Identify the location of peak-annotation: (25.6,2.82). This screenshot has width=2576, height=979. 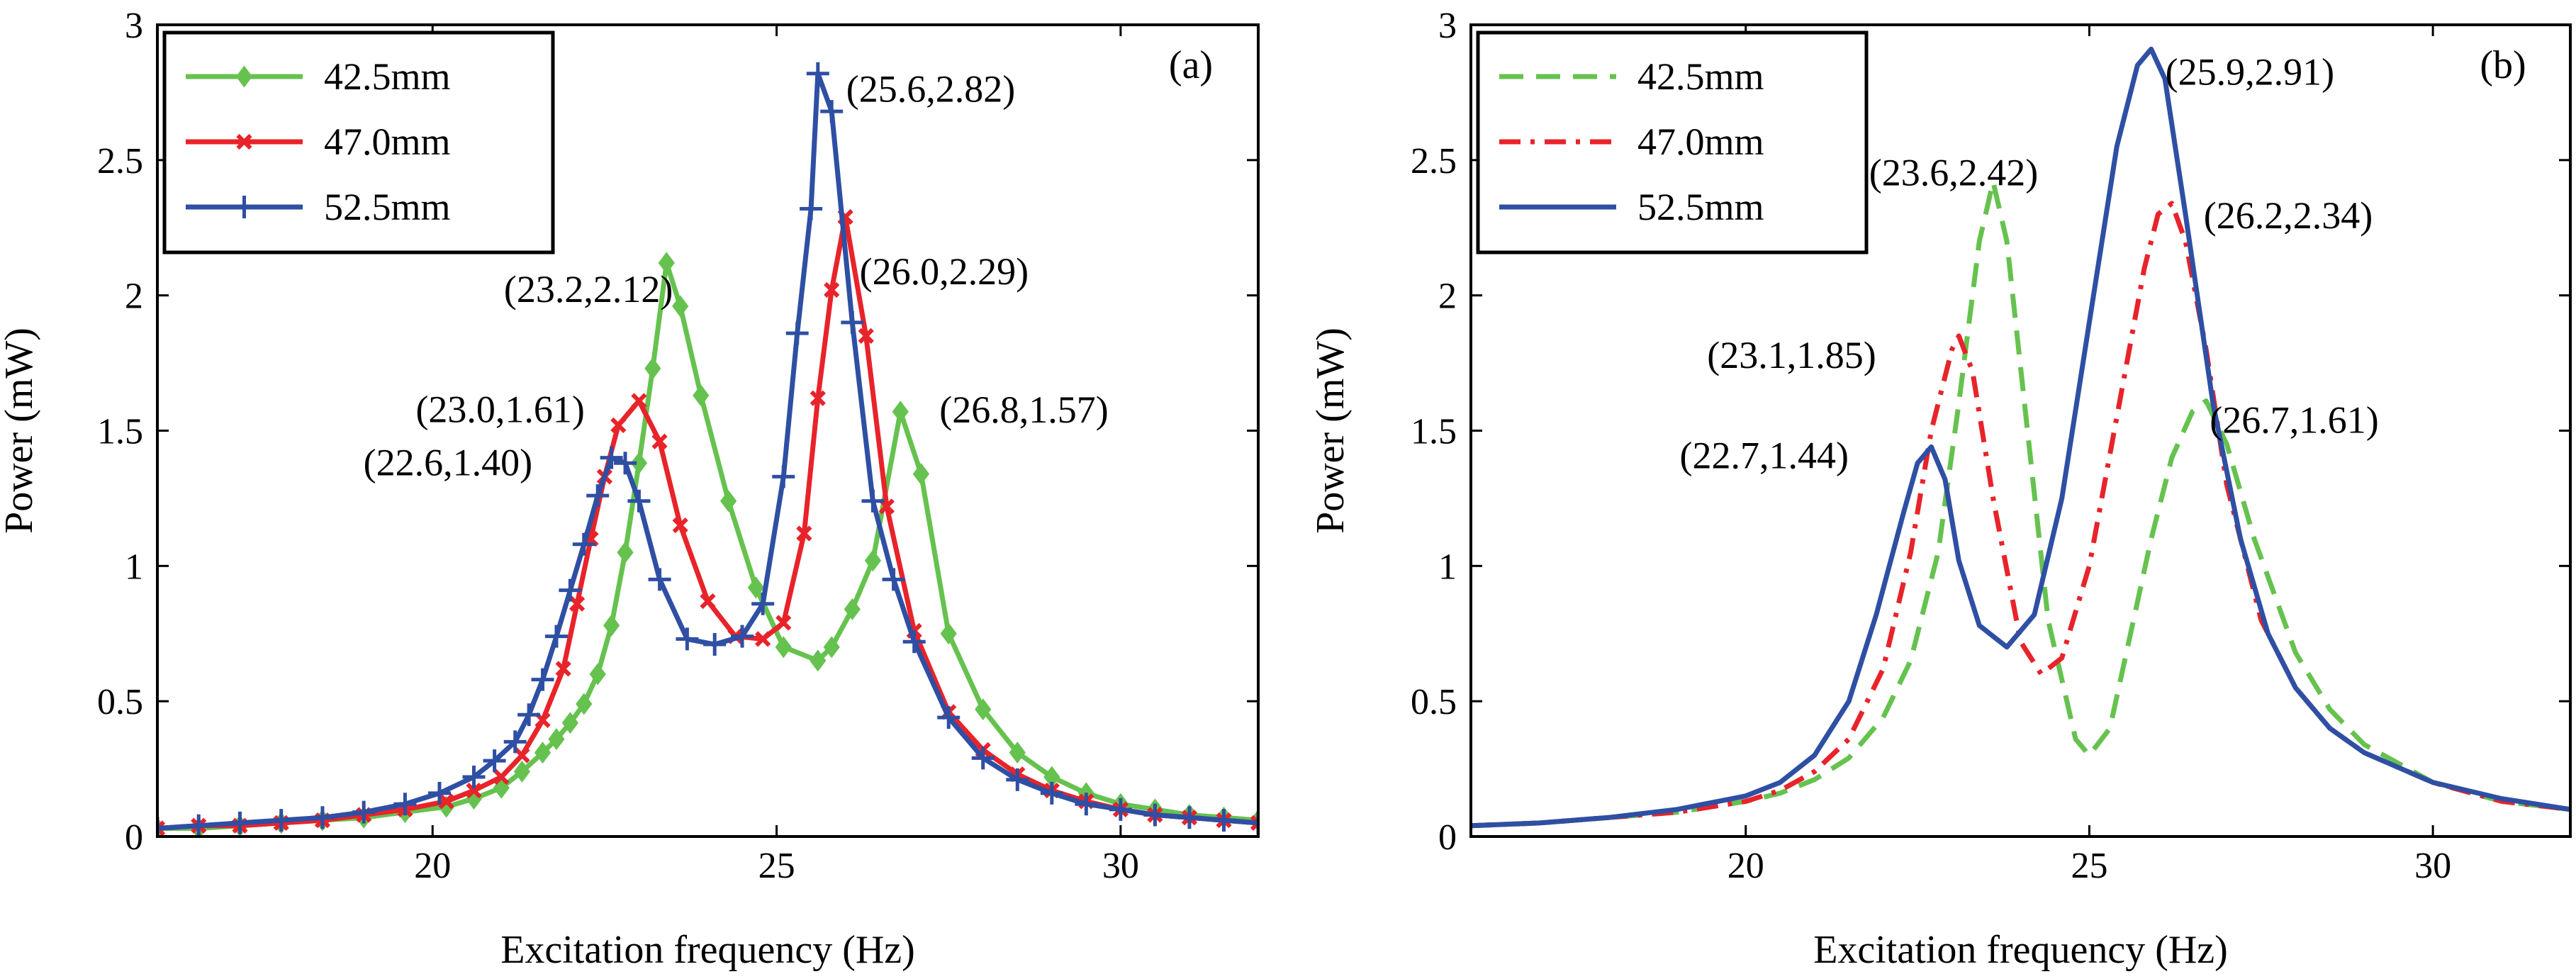
(930, 89).